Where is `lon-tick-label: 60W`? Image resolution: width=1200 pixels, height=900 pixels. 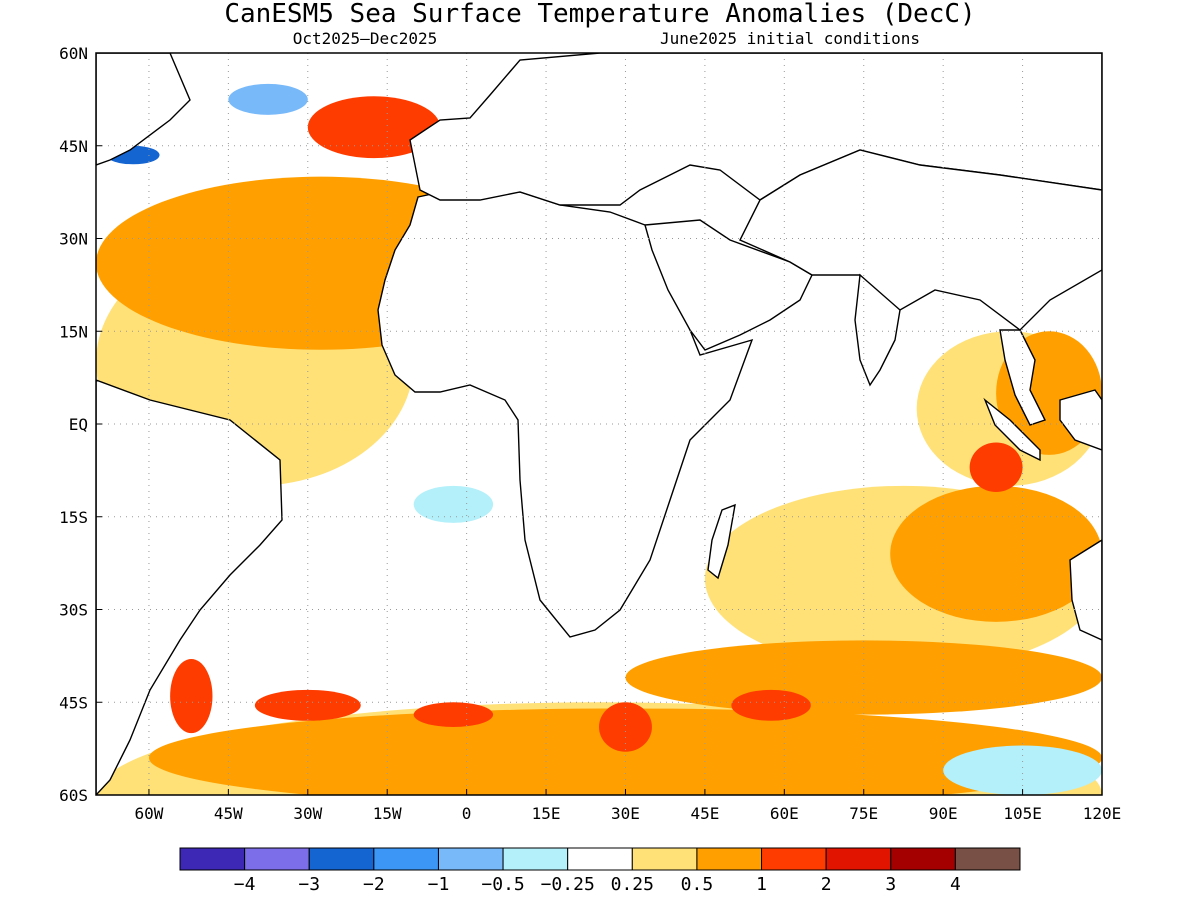 lon-tick-label: 60W is located at coordinates (148, 813).